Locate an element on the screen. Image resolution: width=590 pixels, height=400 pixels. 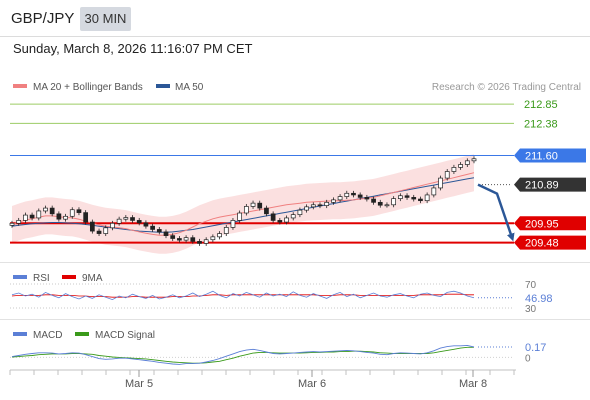
macd-line is located at coordinates (243, 354).